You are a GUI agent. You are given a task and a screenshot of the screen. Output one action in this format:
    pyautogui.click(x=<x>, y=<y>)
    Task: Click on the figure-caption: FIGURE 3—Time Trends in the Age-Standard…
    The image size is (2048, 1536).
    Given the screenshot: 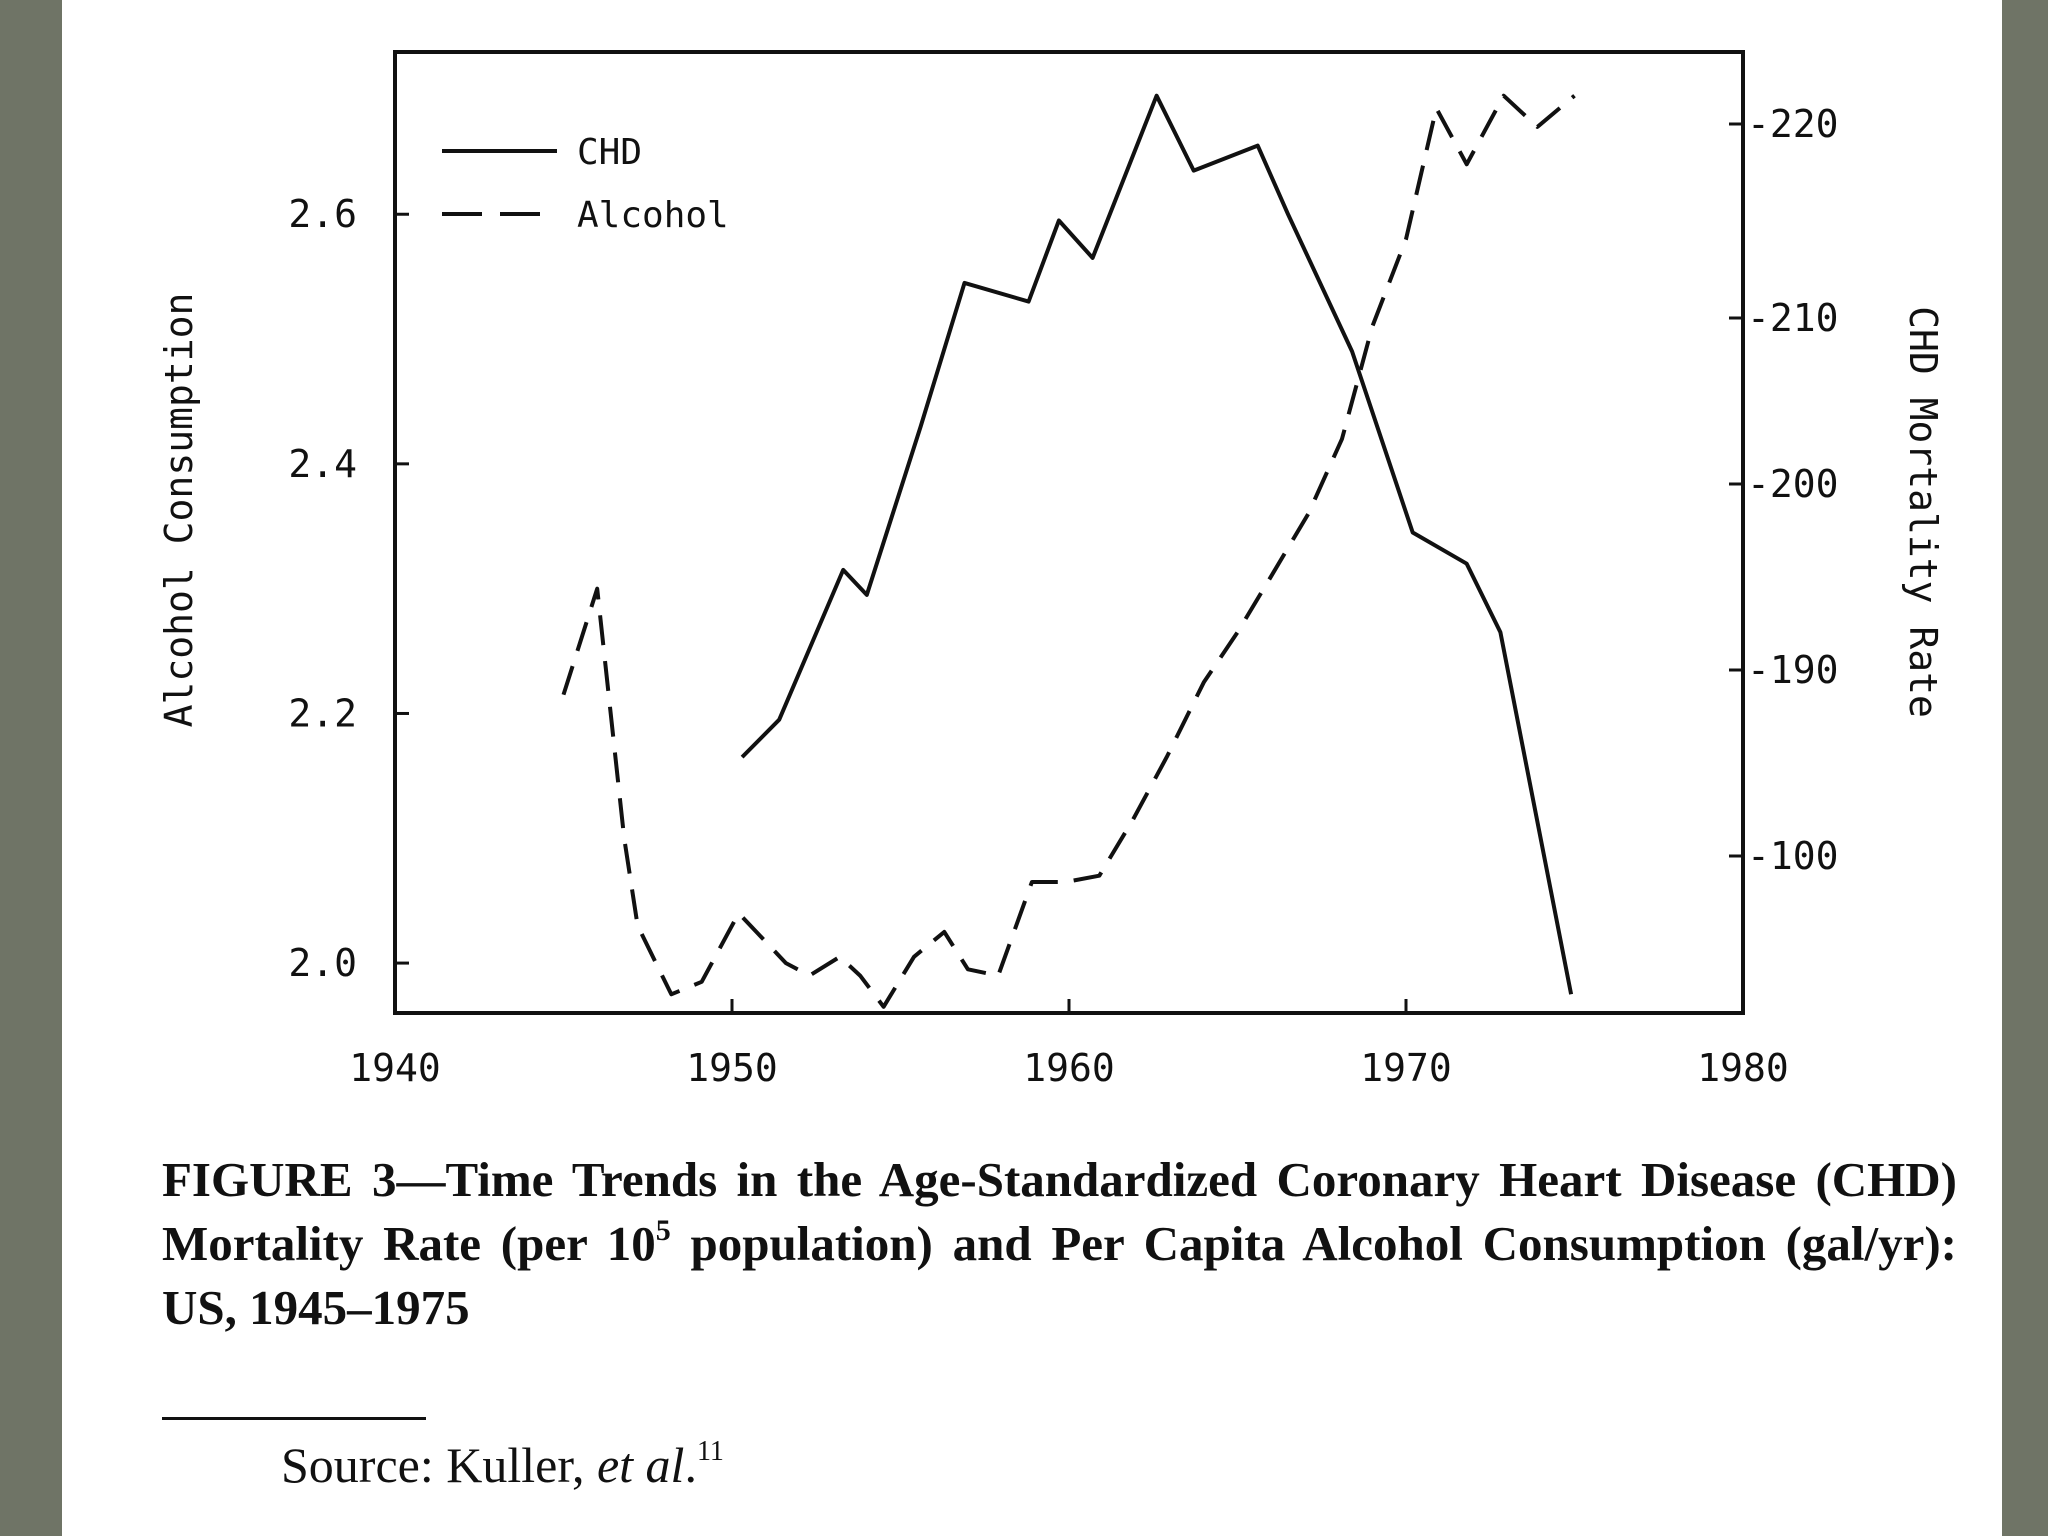 What is the action you would take?
    pyautogui.click(x=1059, y=1244)
    